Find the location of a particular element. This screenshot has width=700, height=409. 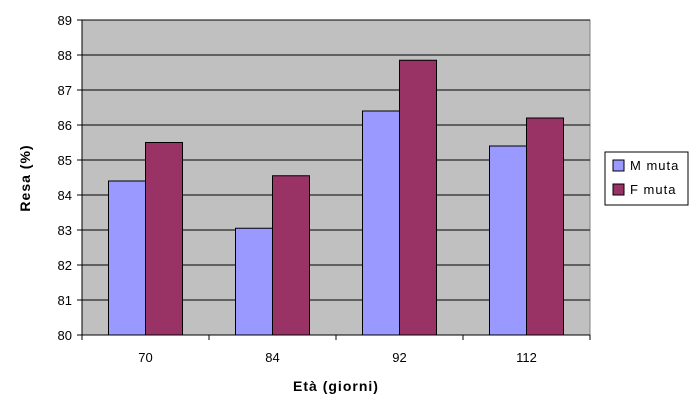

y-axis-title: Resa (%) is located at coordinates (25, 177).